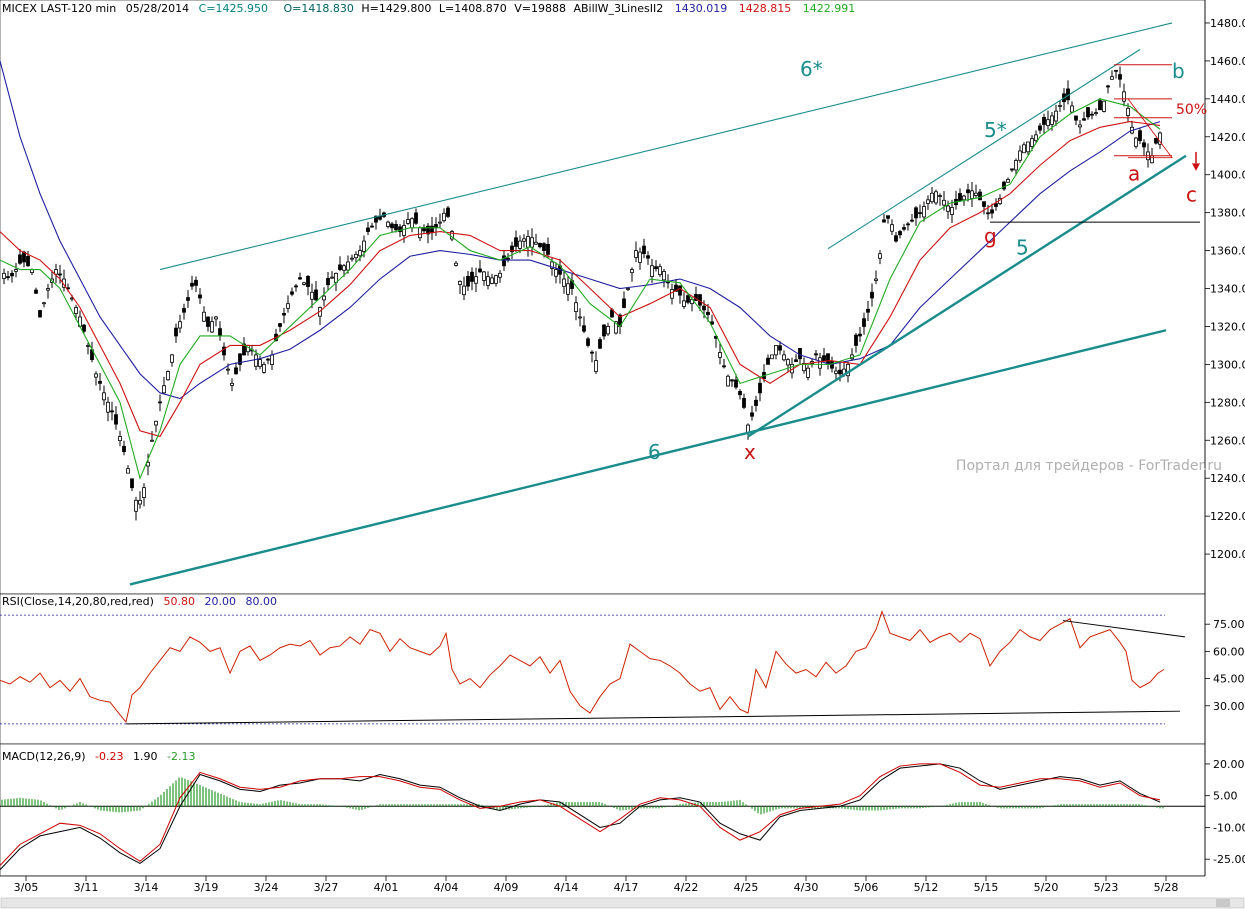 This screenshot has height=909, width=1245. What do you see at coordinates (622, 903) in the screenshot?
I see `horizontal-scrollbar` at bounding box center [622, 903].